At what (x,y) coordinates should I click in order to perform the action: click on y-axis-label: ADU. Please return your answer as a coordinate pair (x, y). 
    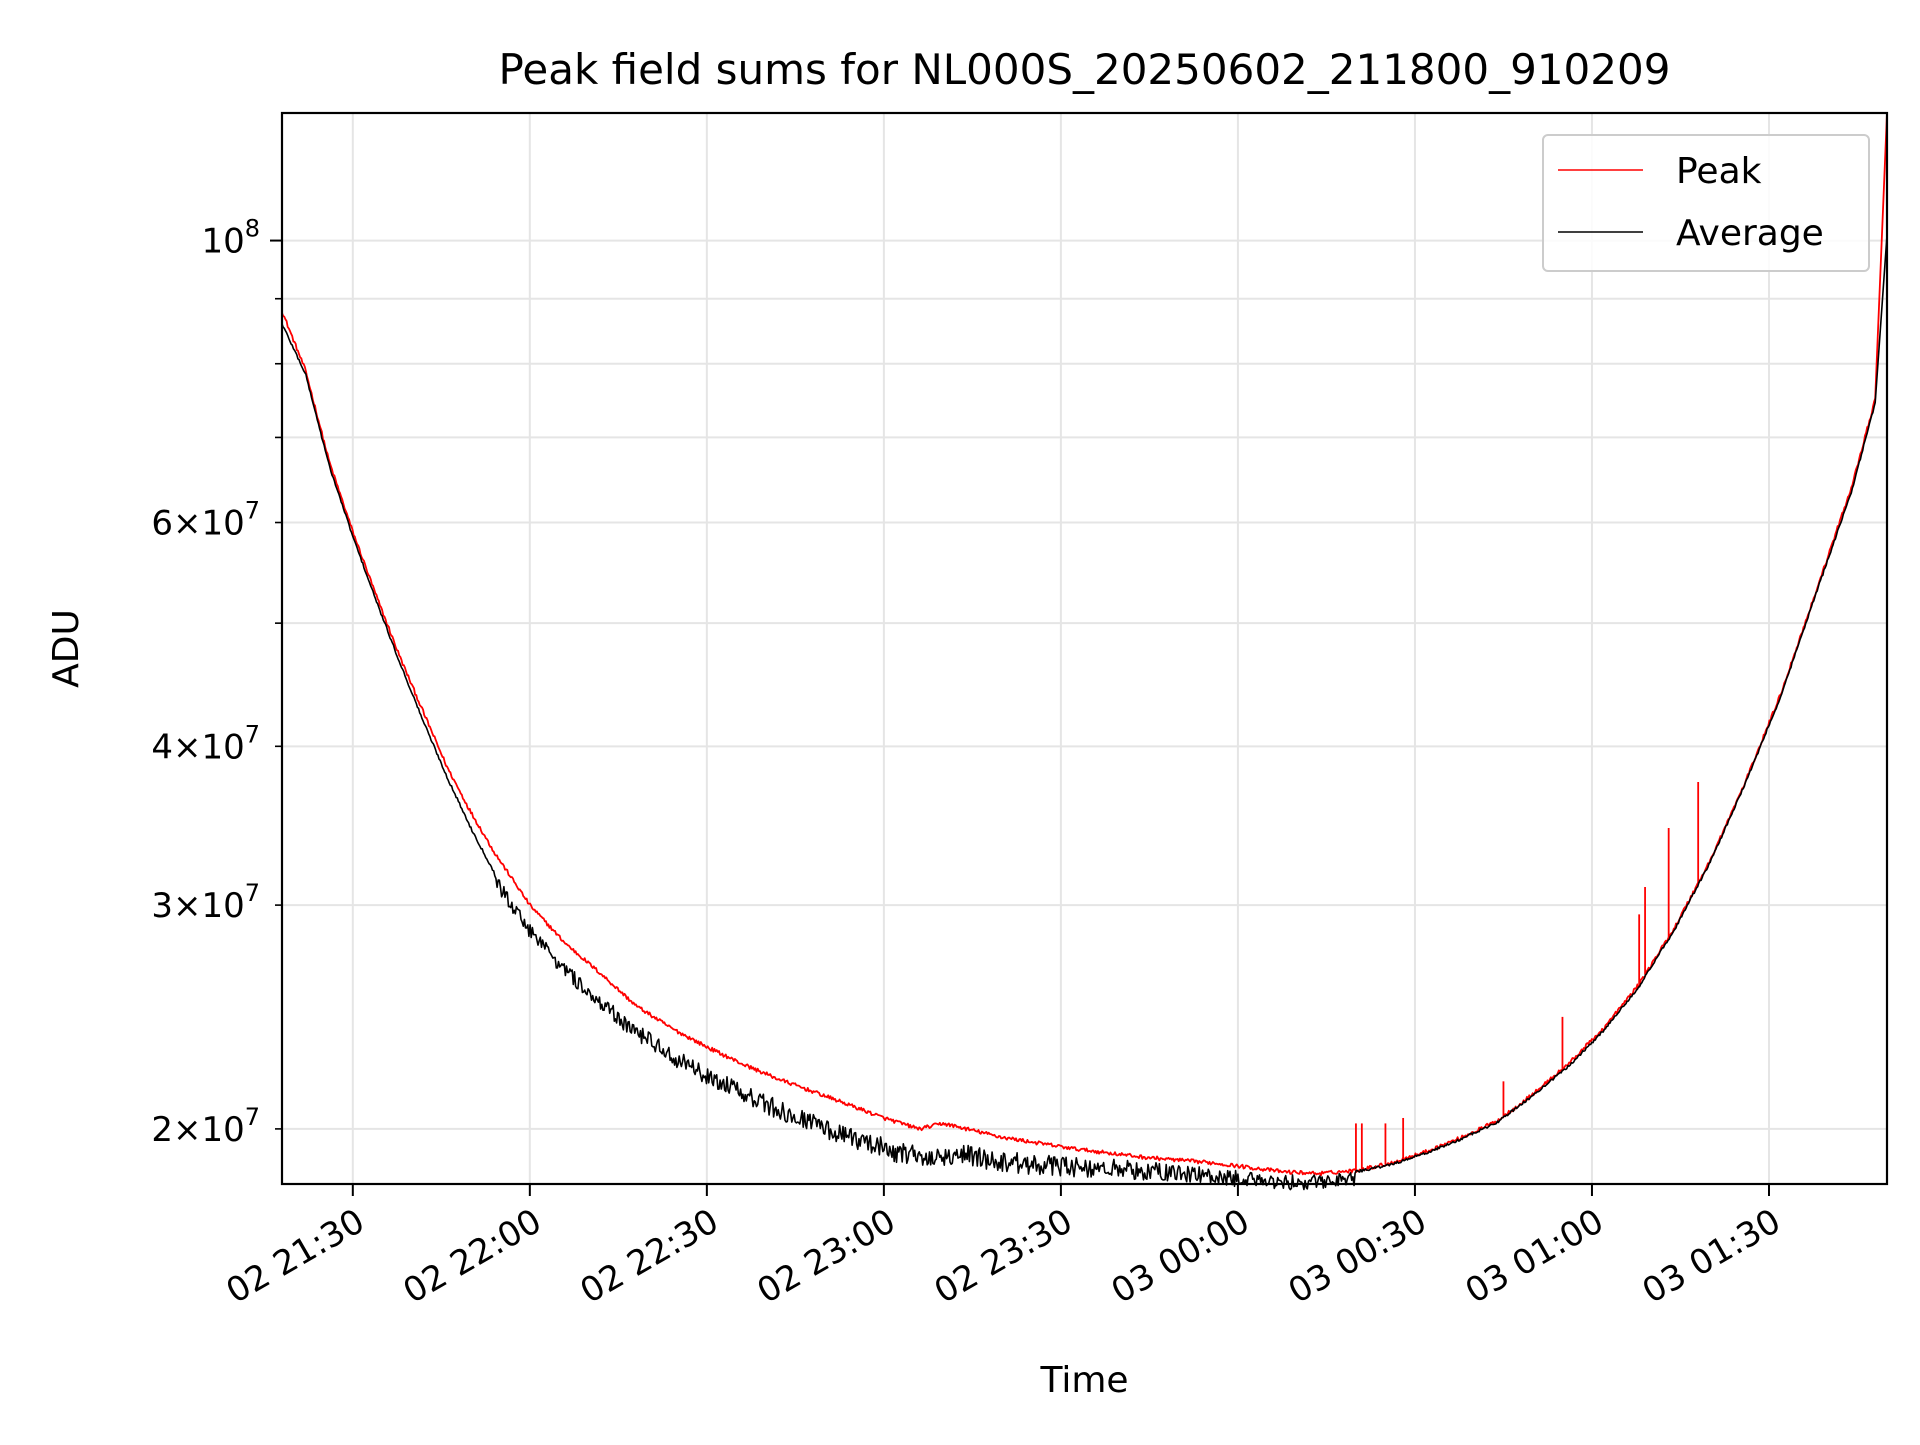
    Looking at the image, I should click on (66, 648).